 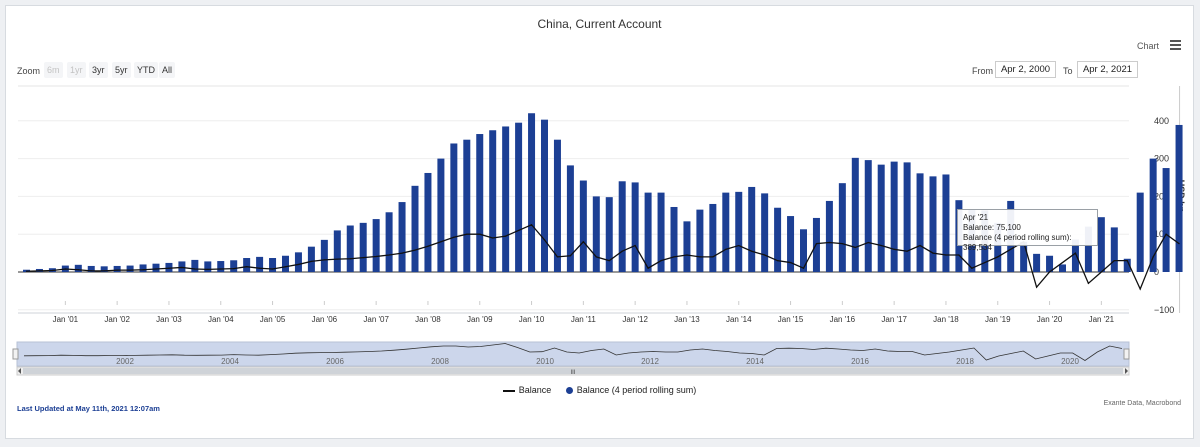 I want to click on x-tick-label: Jan '19, so click(x=998, y=319).